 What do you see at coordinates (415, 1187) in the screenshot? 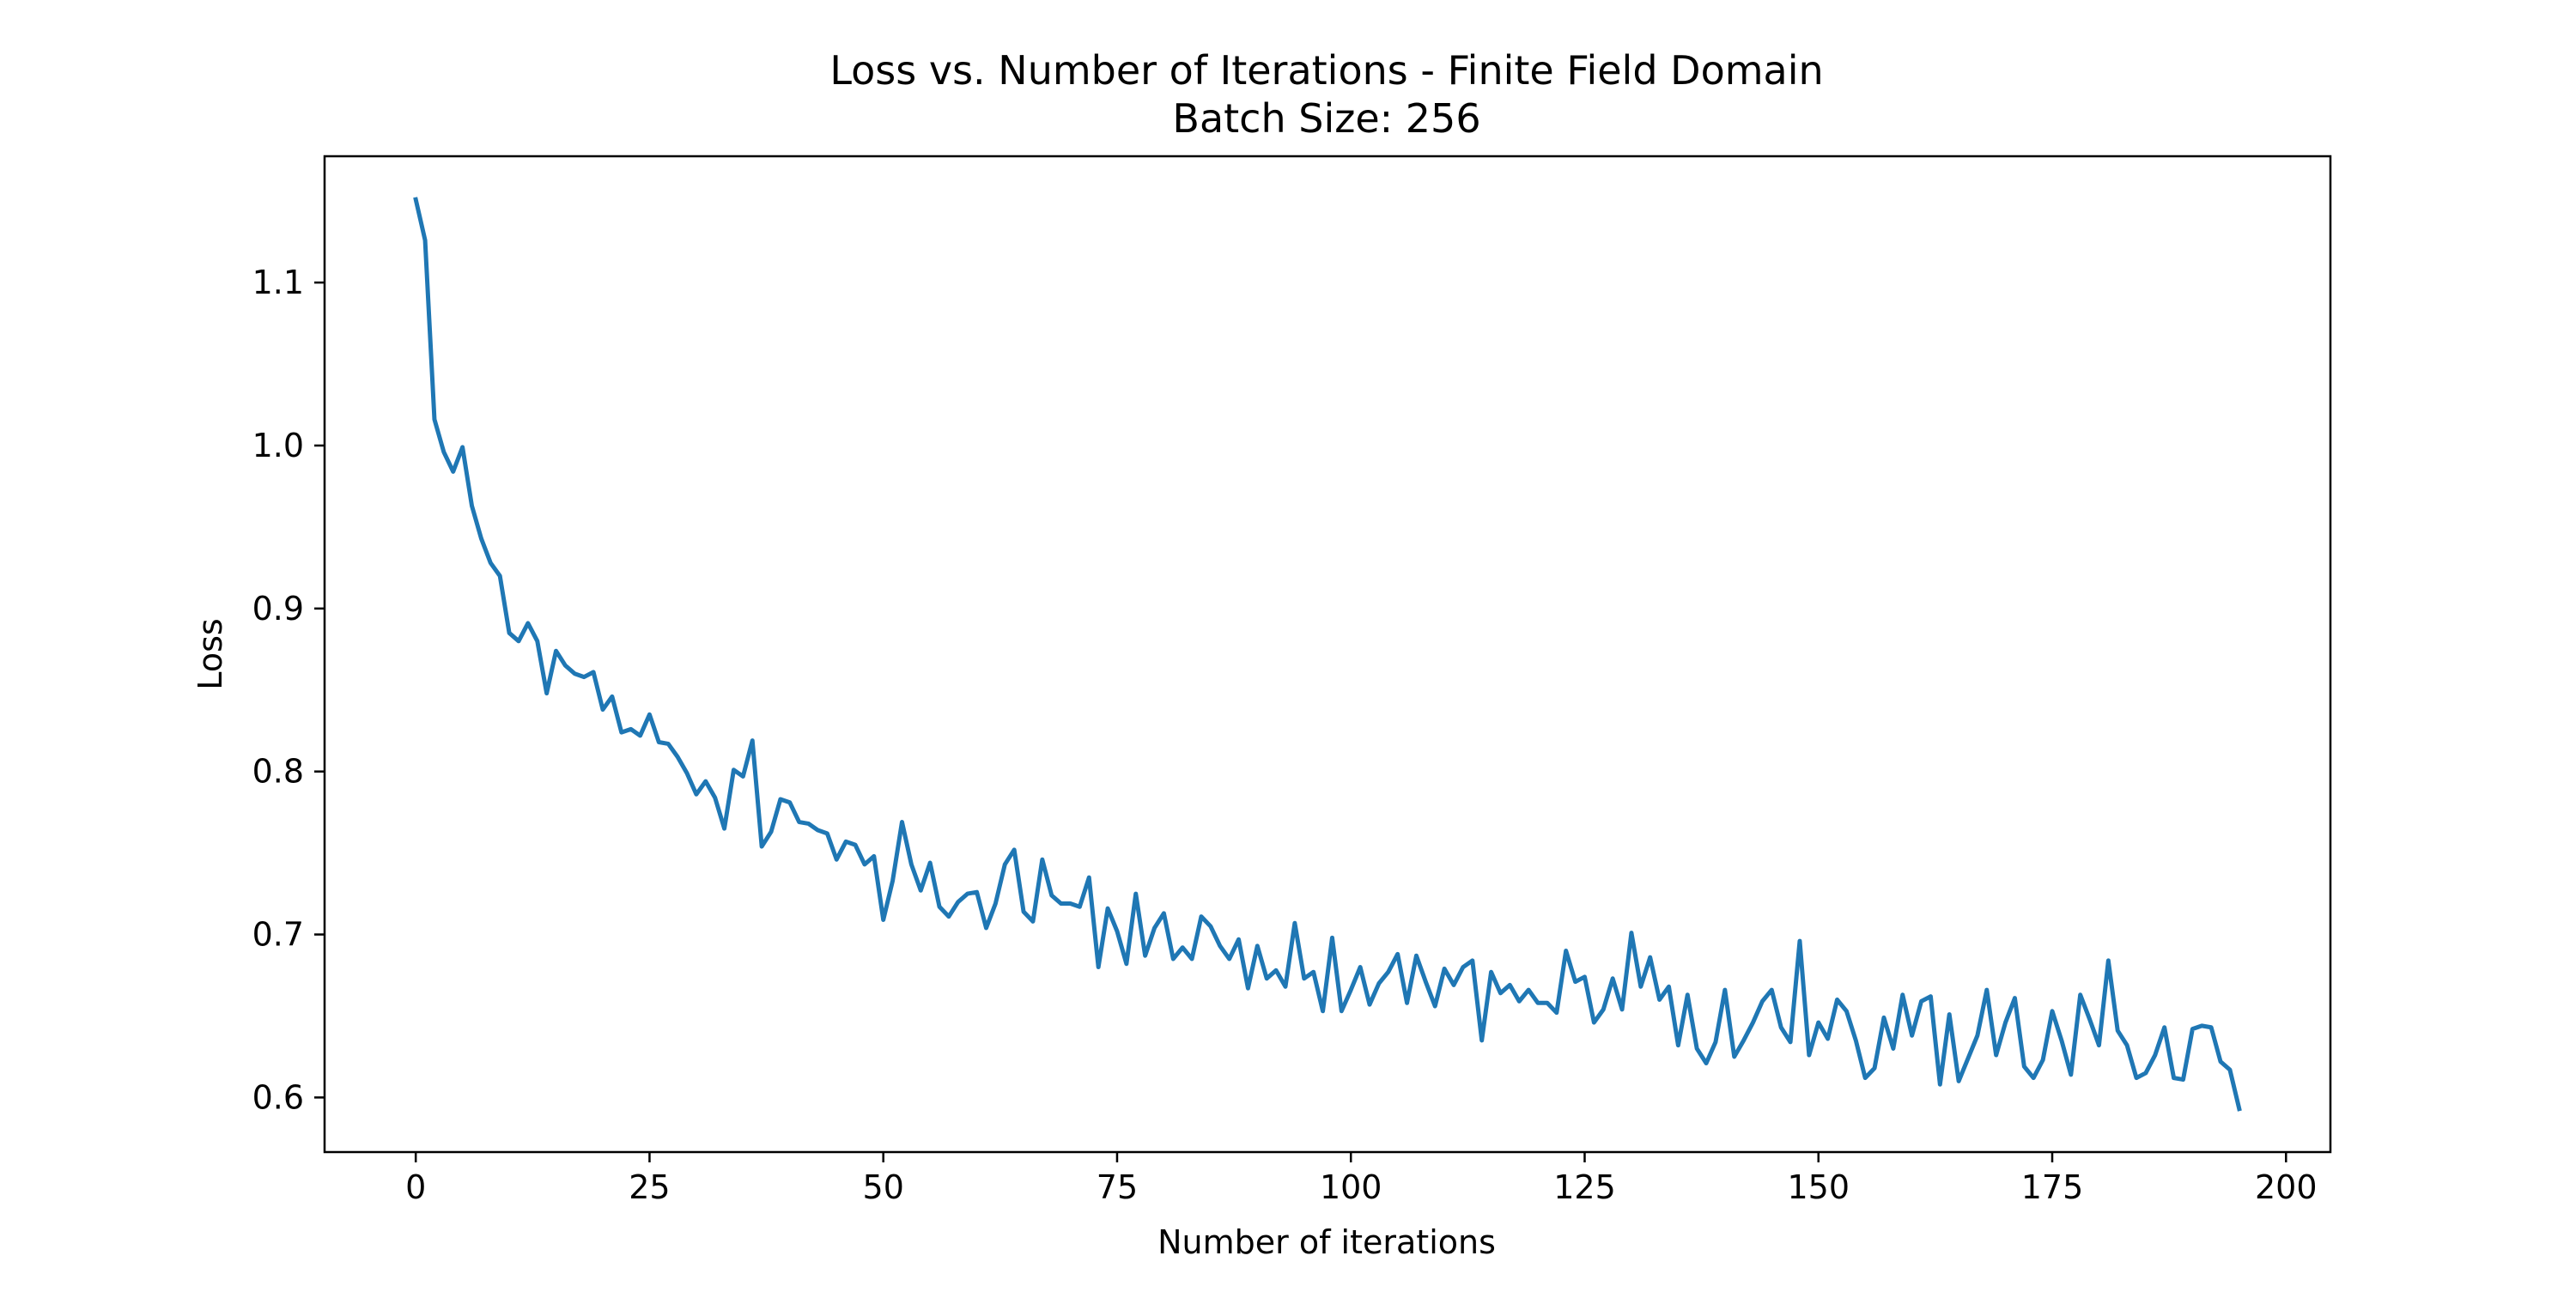
I see `x-tick-label: 0` at bounding box center [415, 1187].